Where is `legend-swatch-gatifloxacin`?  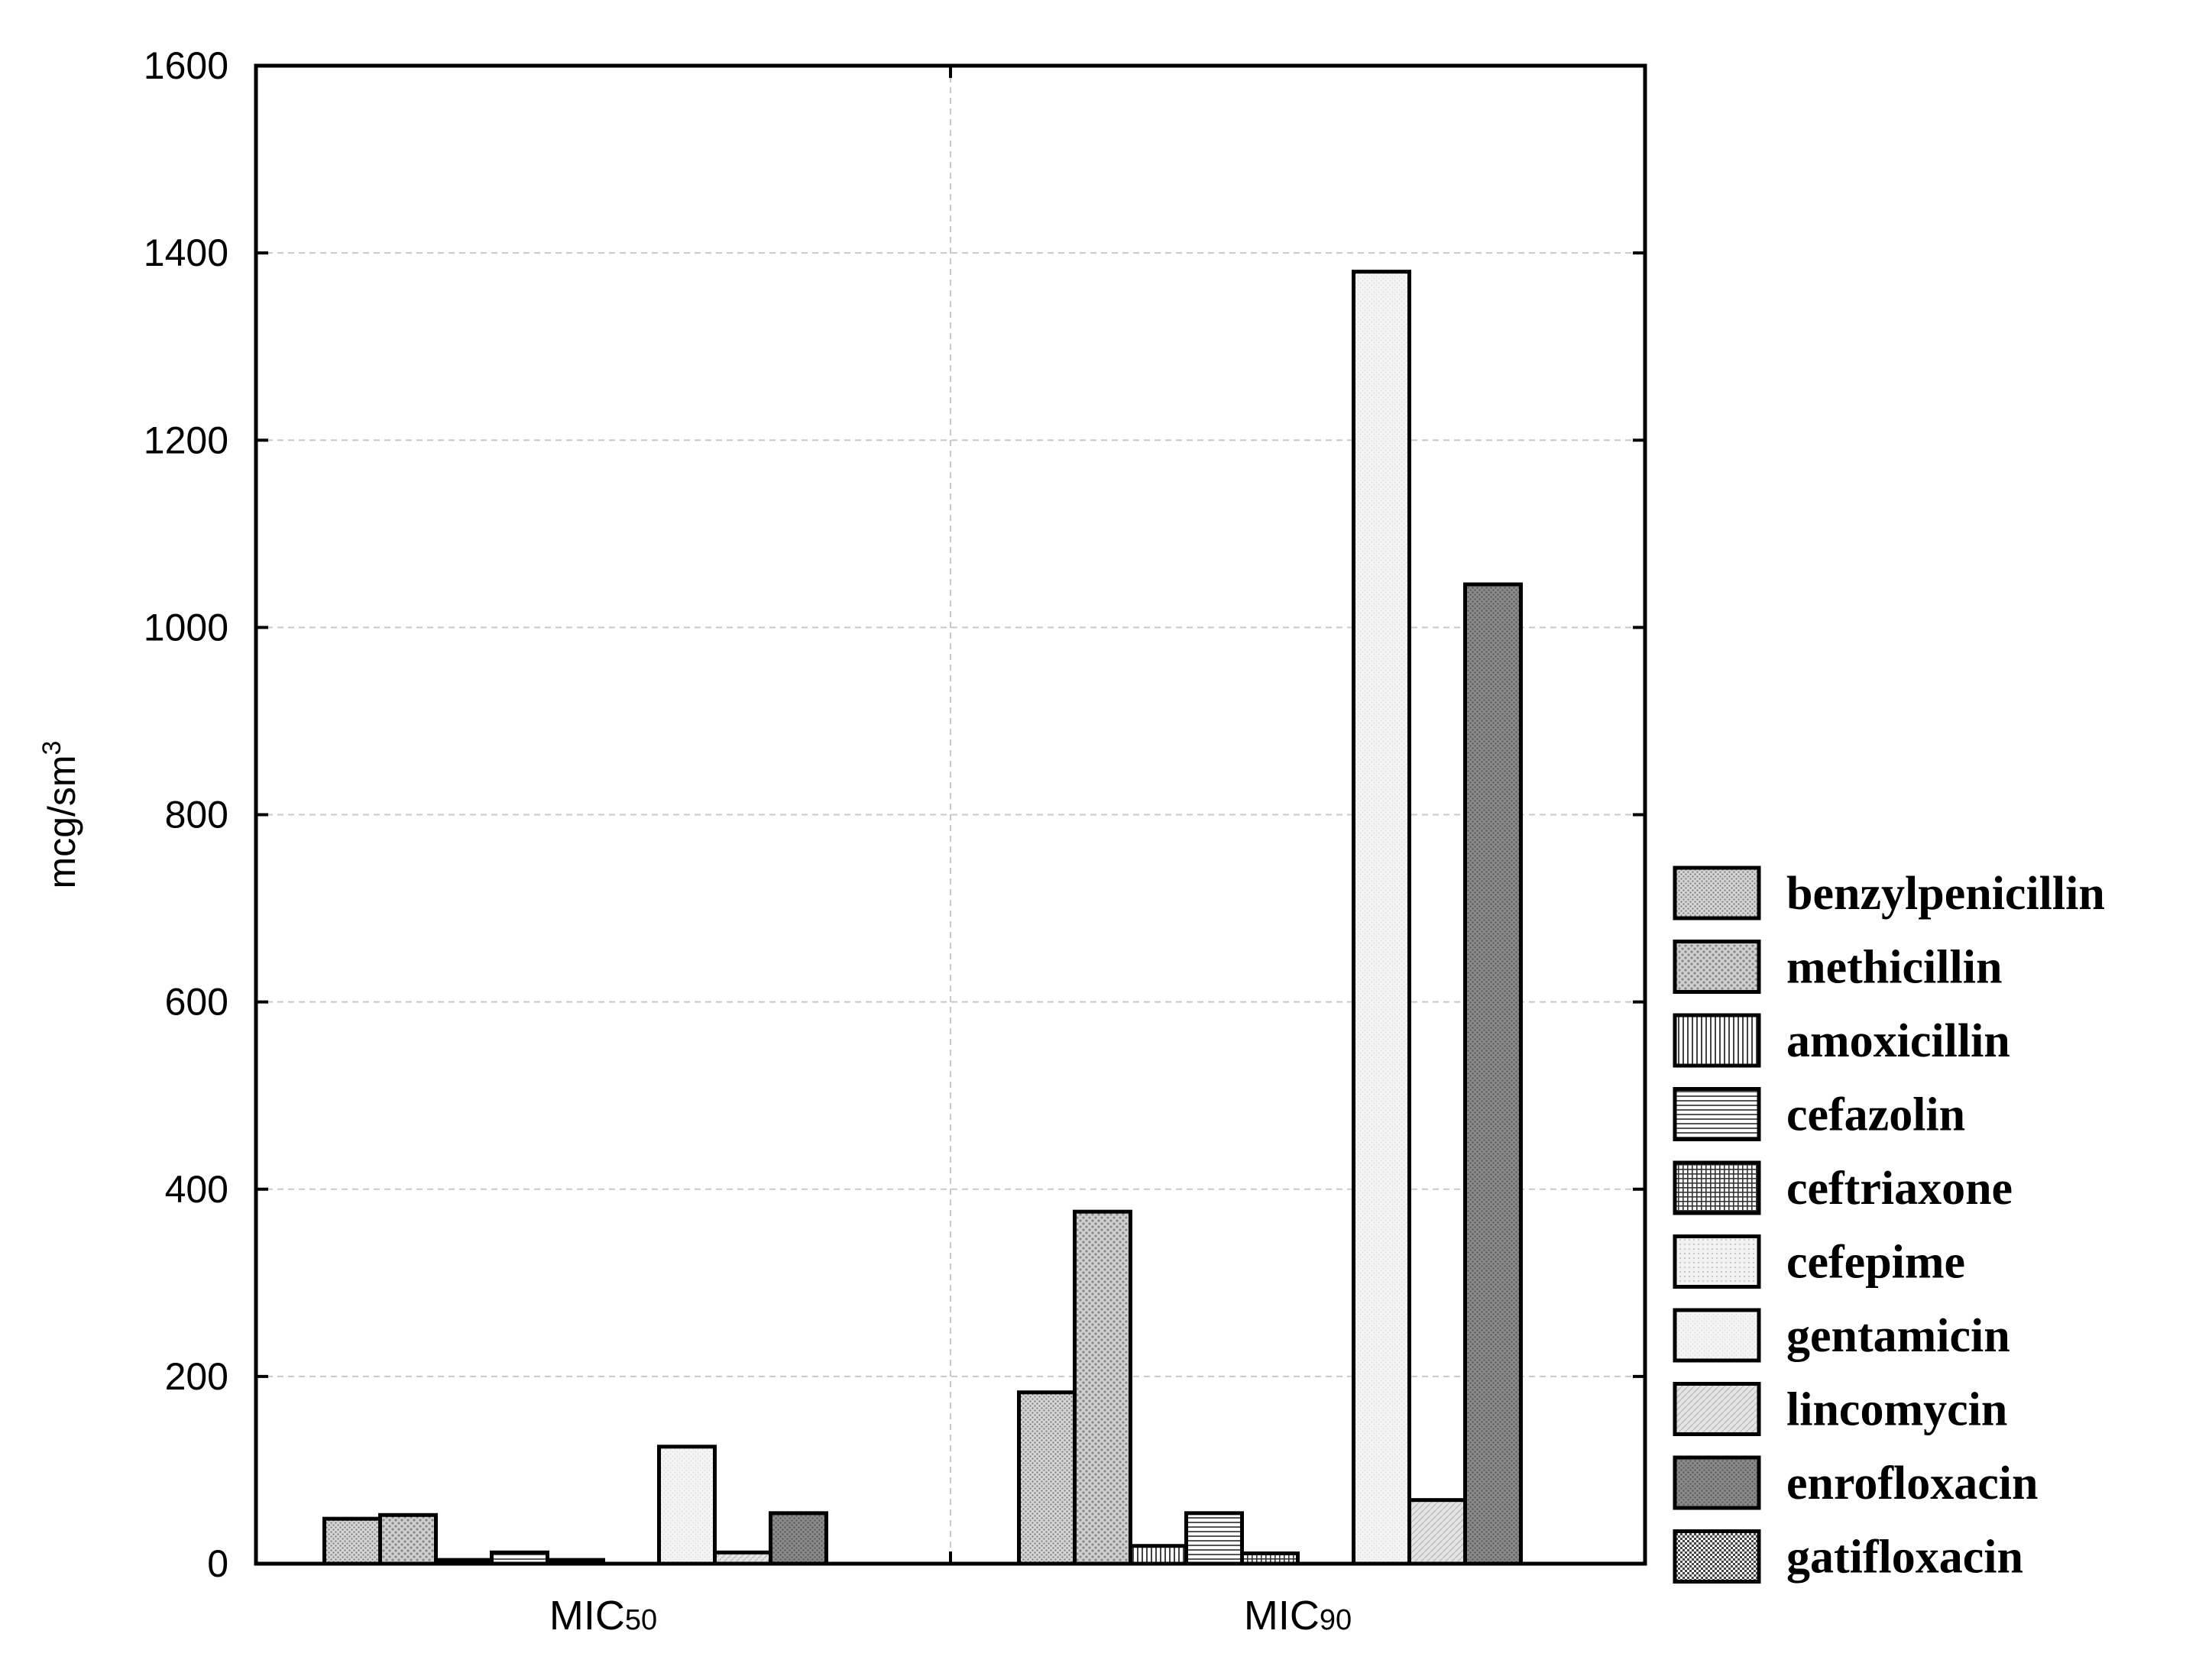 legend-swatch-gatifloxacin is located at coordinates (1717, 1556).